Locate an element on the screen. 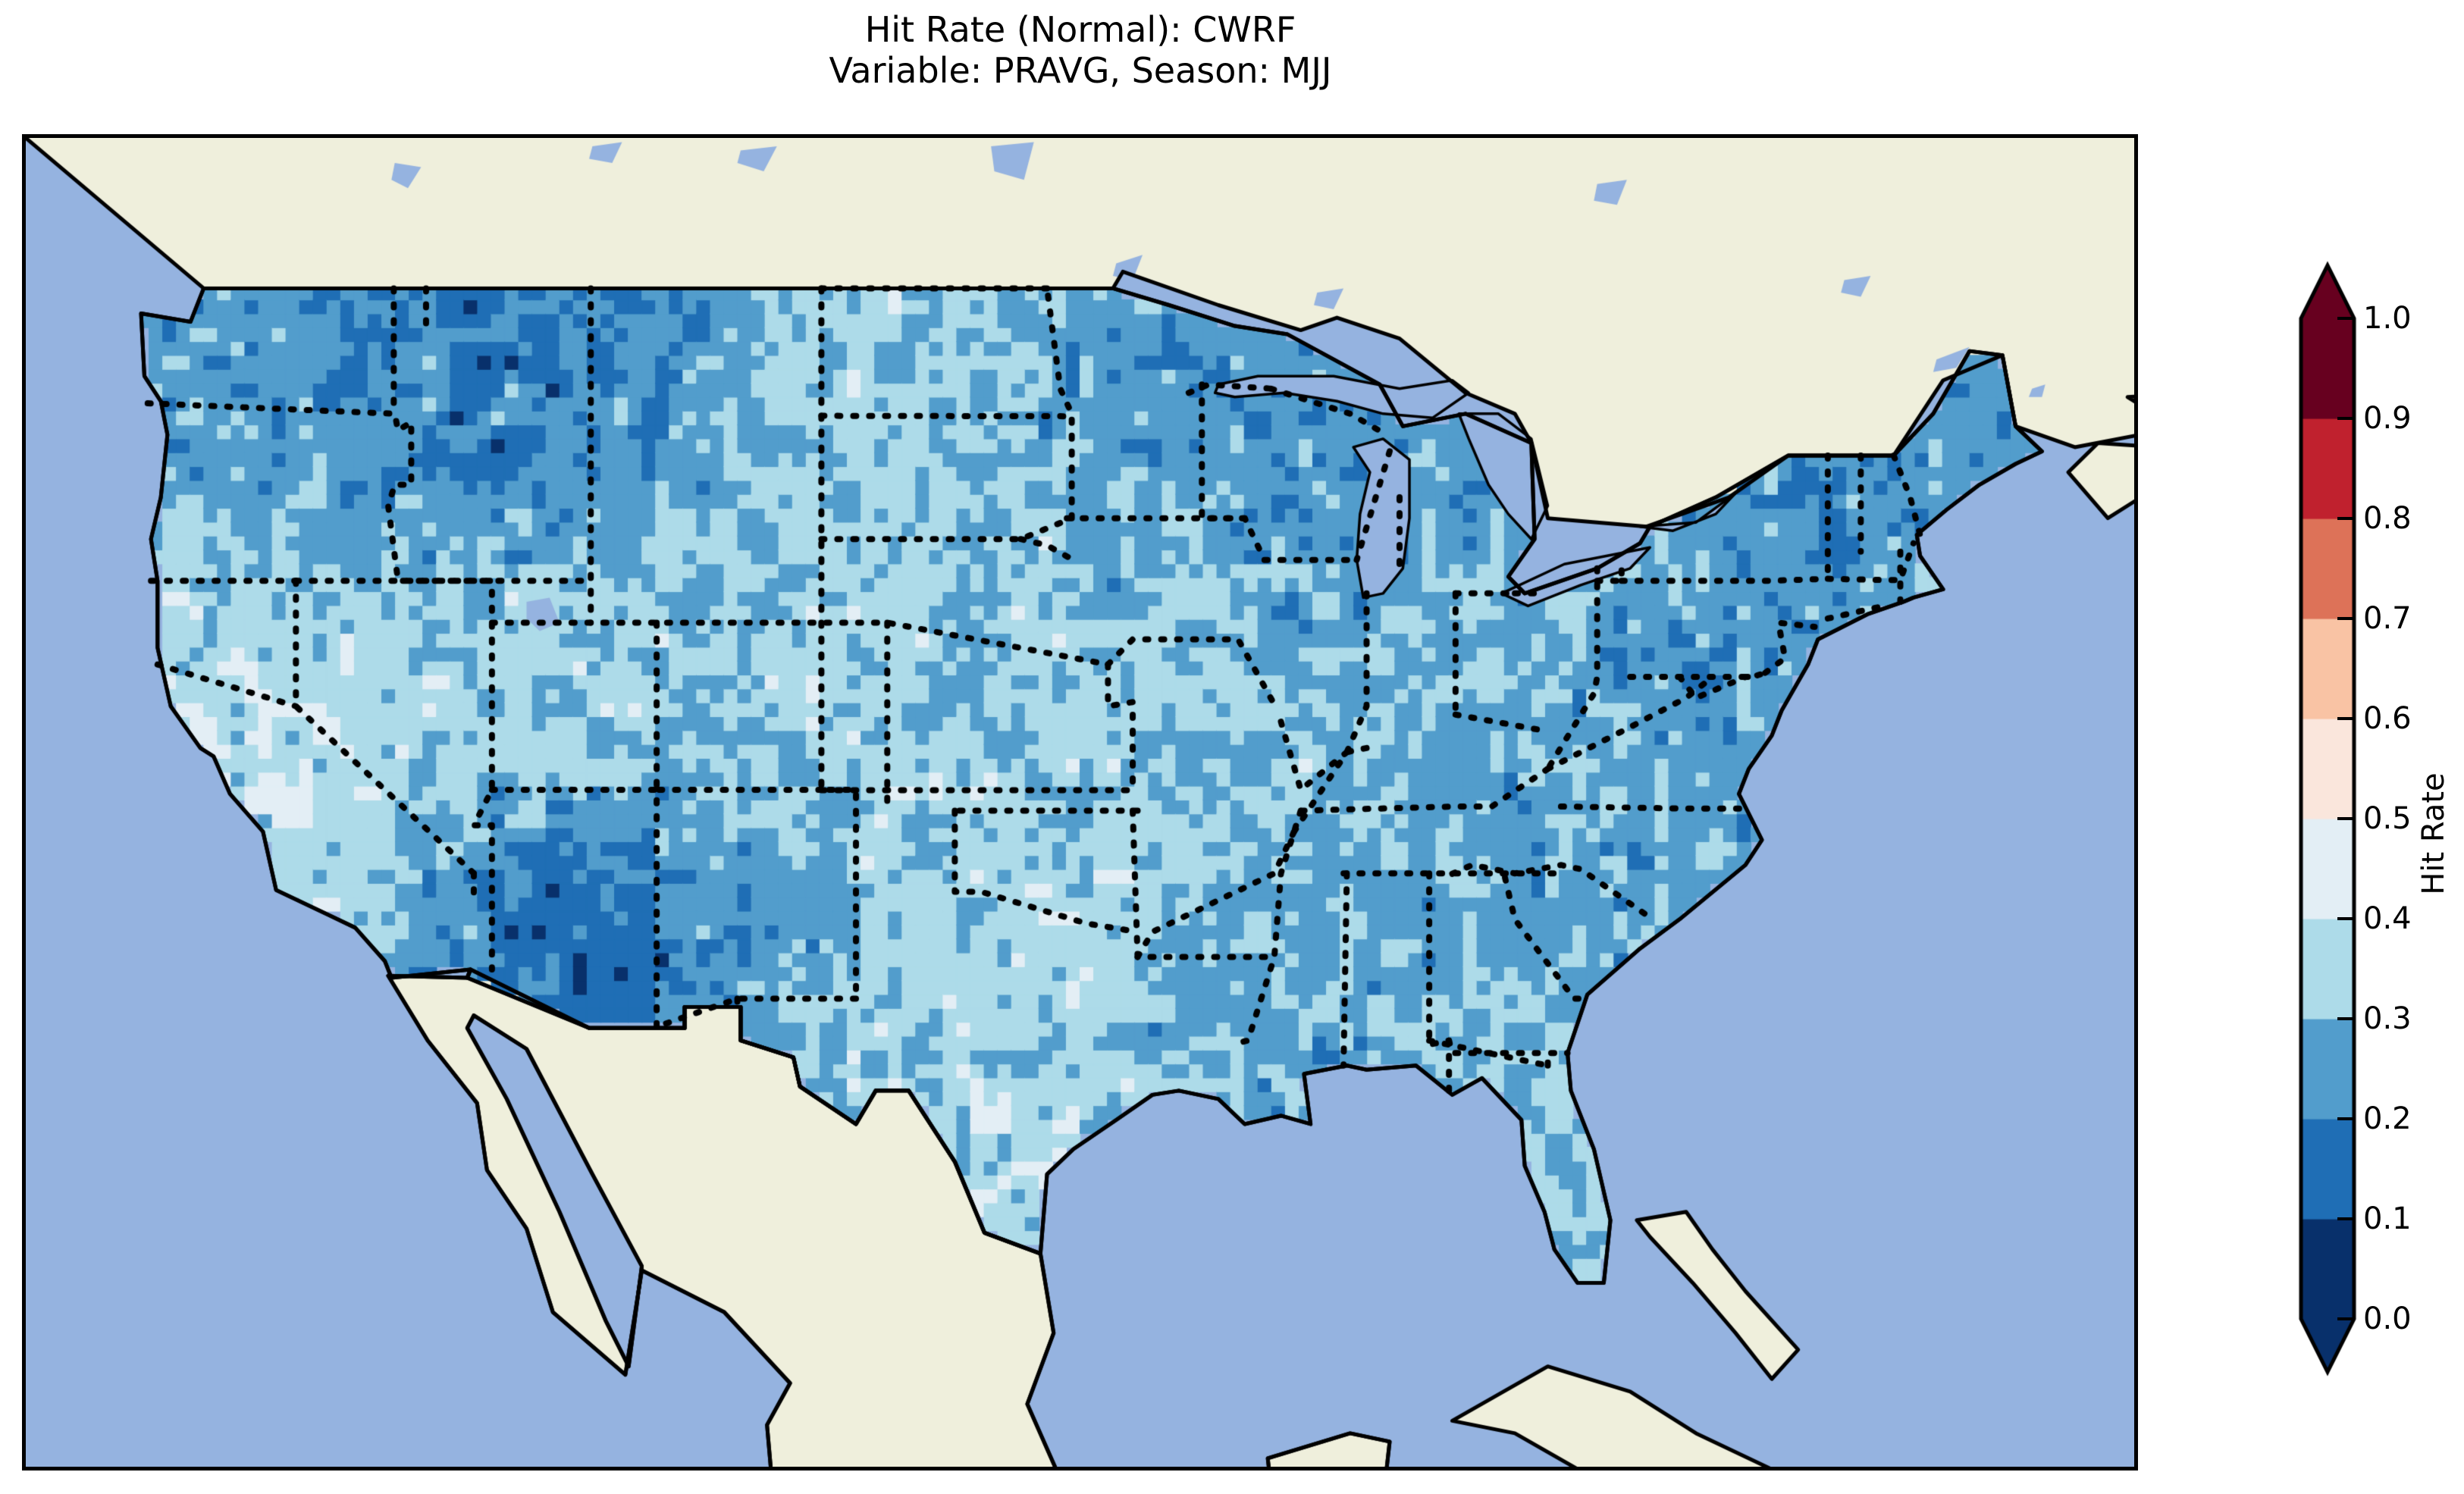  colorbar-gradient is located at coordinates (2358, 833).